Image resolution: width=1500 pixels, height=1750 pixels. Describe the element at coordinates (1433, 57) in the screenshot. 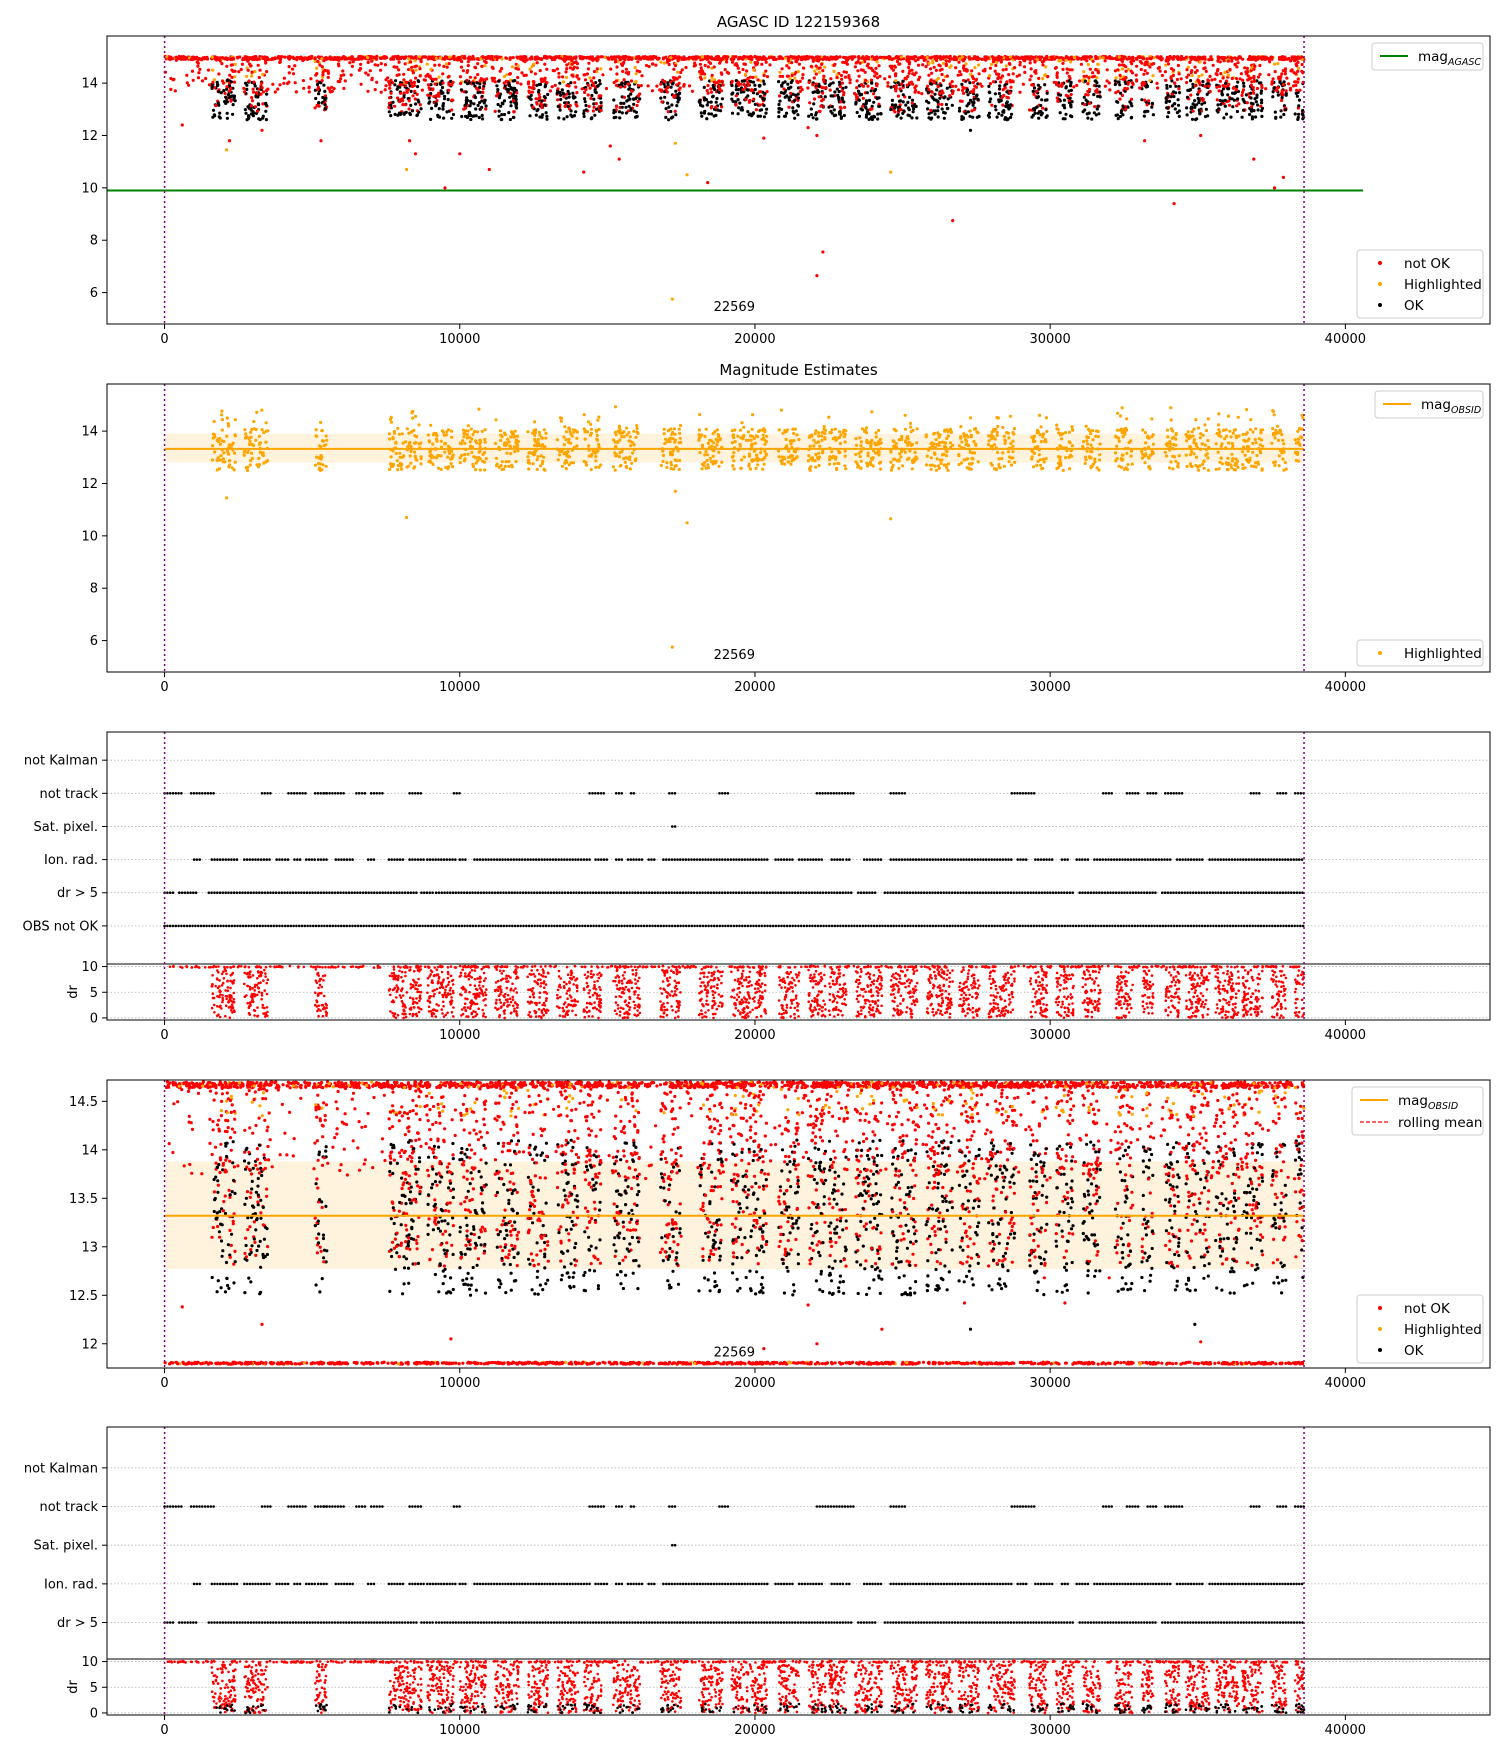

I see `legend-label-main: mag` at that location.